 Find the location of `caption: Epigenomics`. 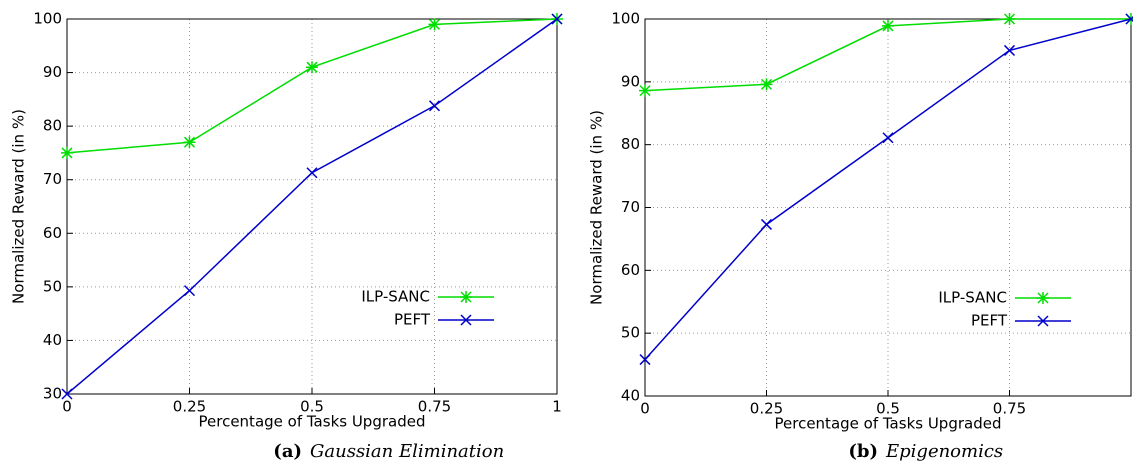

caption: Epigenomics is located at coordinates (944, 451).